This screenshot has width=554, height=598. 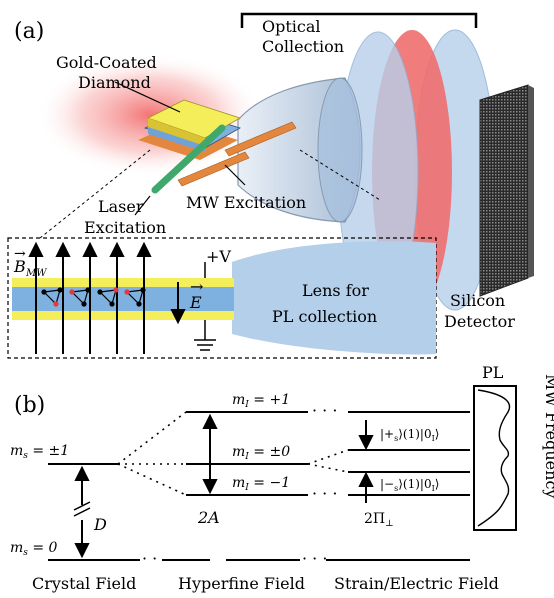 I want to click on optical-collection-bracket, so click(x=359, y=20).